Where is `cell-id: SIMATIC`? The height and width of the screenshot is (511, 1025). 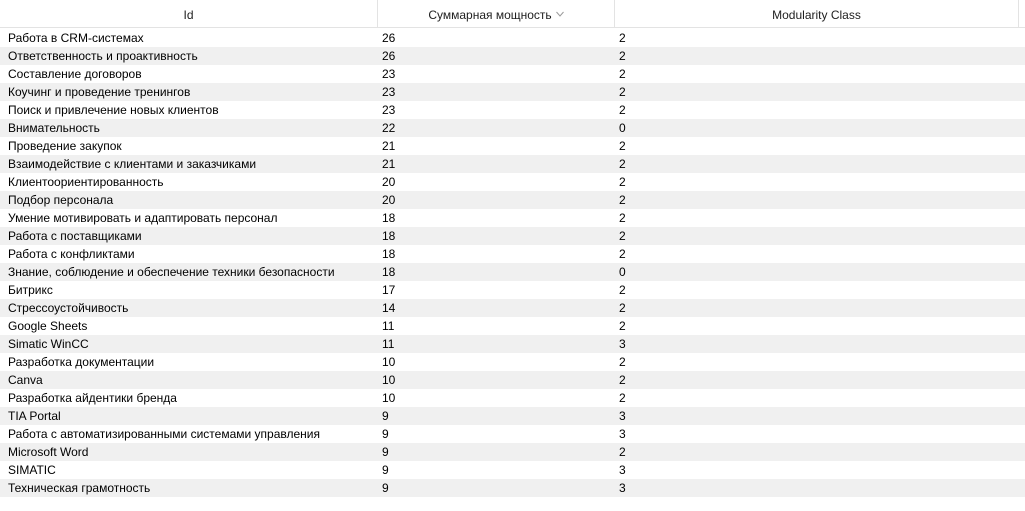 cell-id: SIMATIC is located at coordinates (32, 470).